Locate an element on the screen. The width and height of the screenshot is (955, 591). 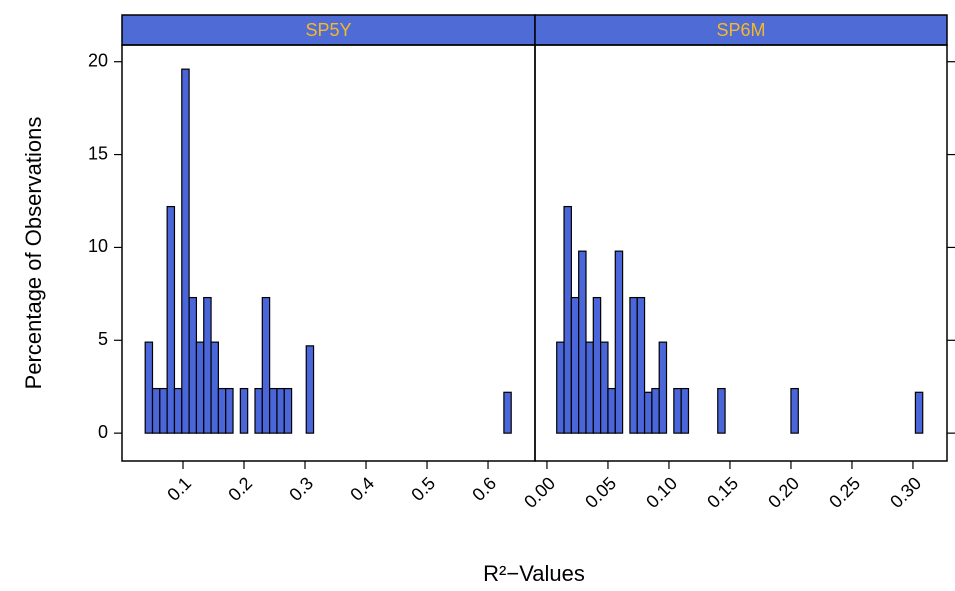
x-tick-label: 0.00 is located at coordinates (539, 492).